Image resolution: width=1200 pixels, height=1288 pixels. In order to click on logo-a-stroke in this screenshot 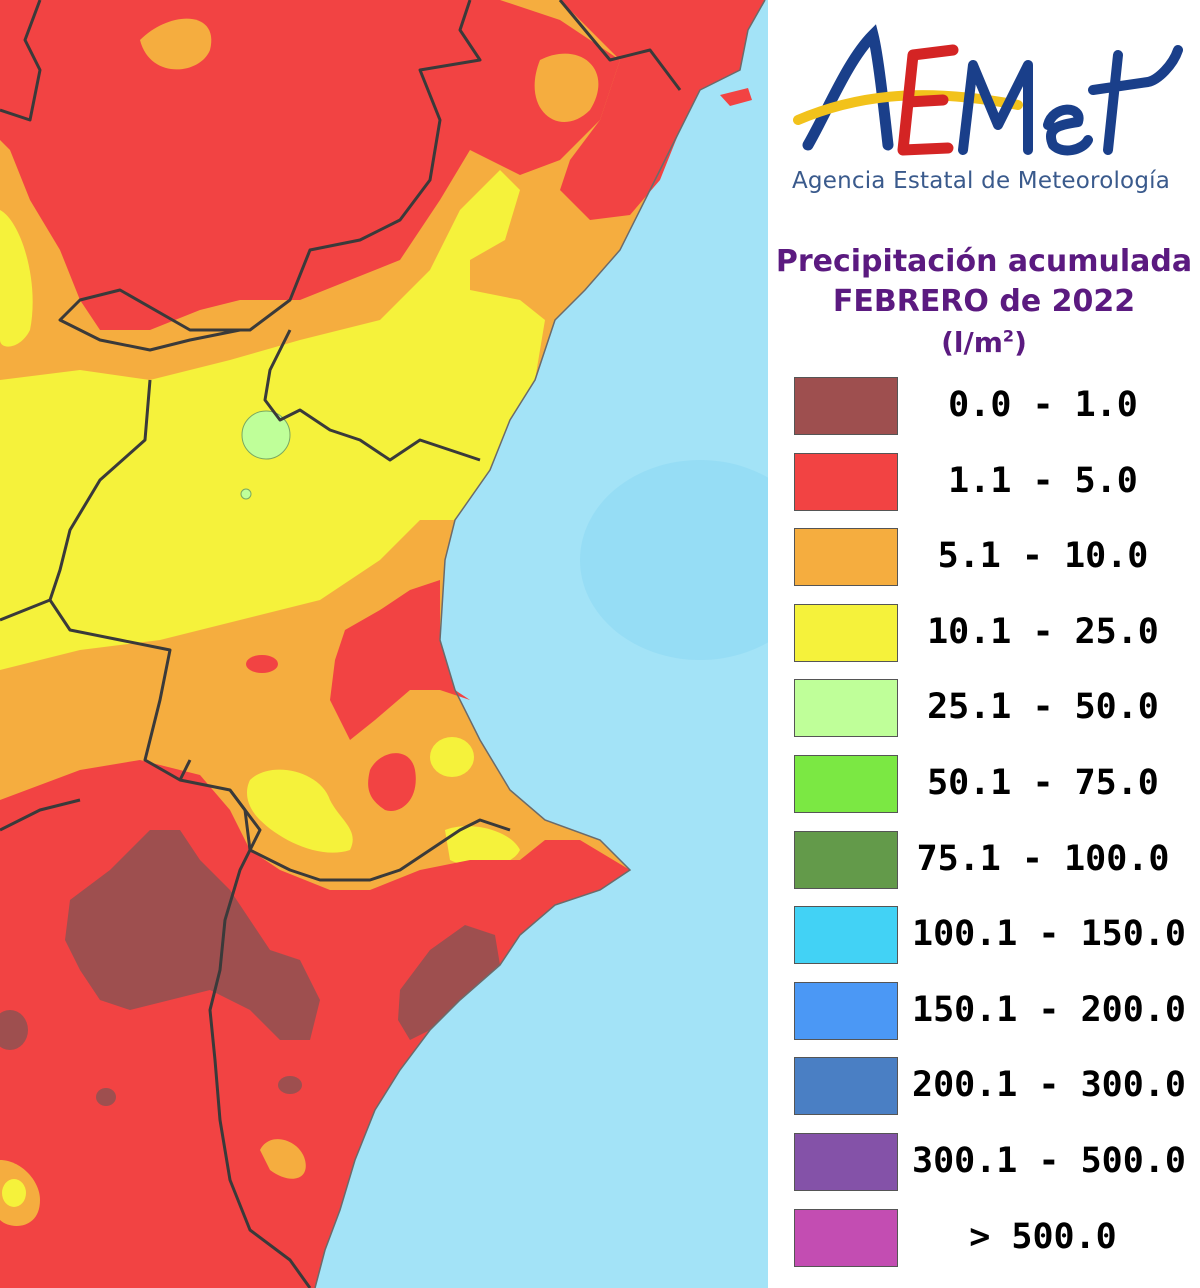, I will do `click(848, 87)`.